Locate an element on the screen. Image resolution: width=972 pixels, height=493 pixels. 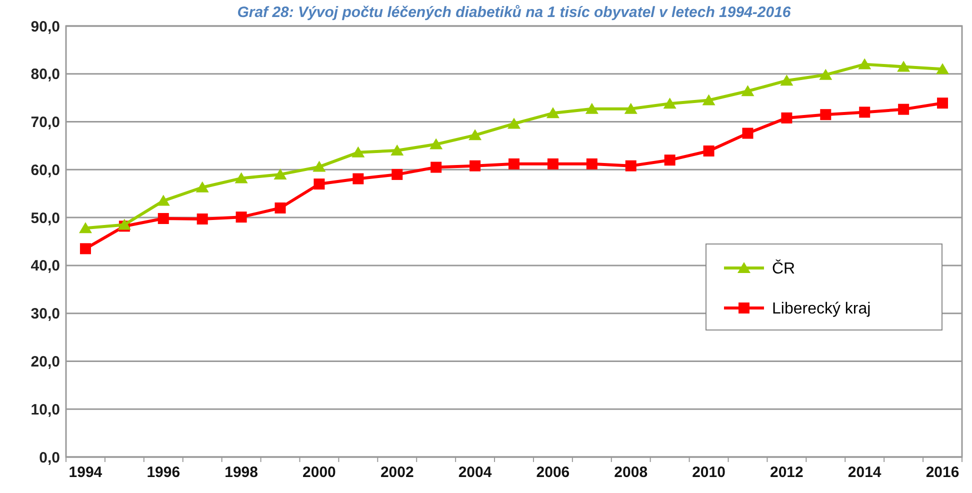
y-tick-label: 50,0 is located at coordinates (45, 218).